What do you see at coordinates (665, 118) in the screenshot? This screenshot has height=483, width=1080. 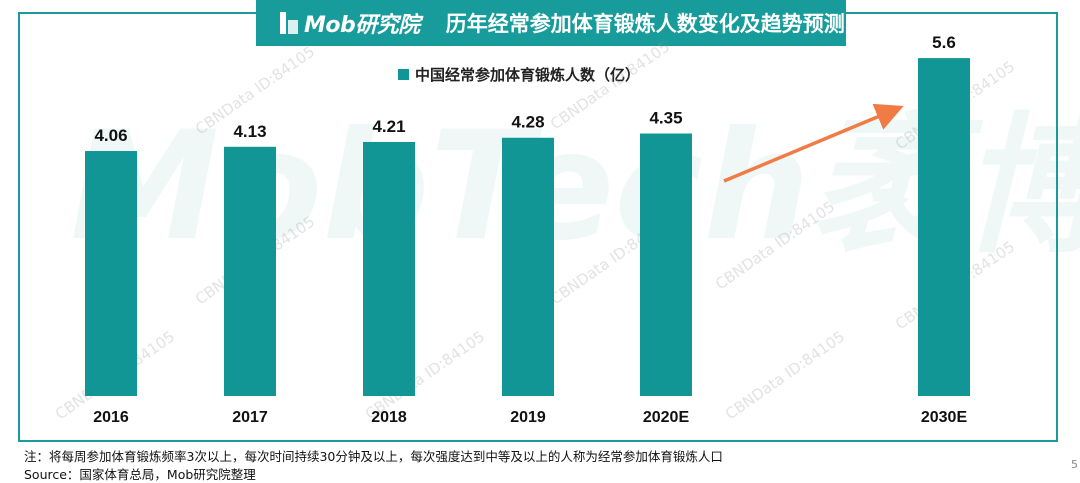 I see `value-label-2020E: 4.35` at bounding box center [665, 118].